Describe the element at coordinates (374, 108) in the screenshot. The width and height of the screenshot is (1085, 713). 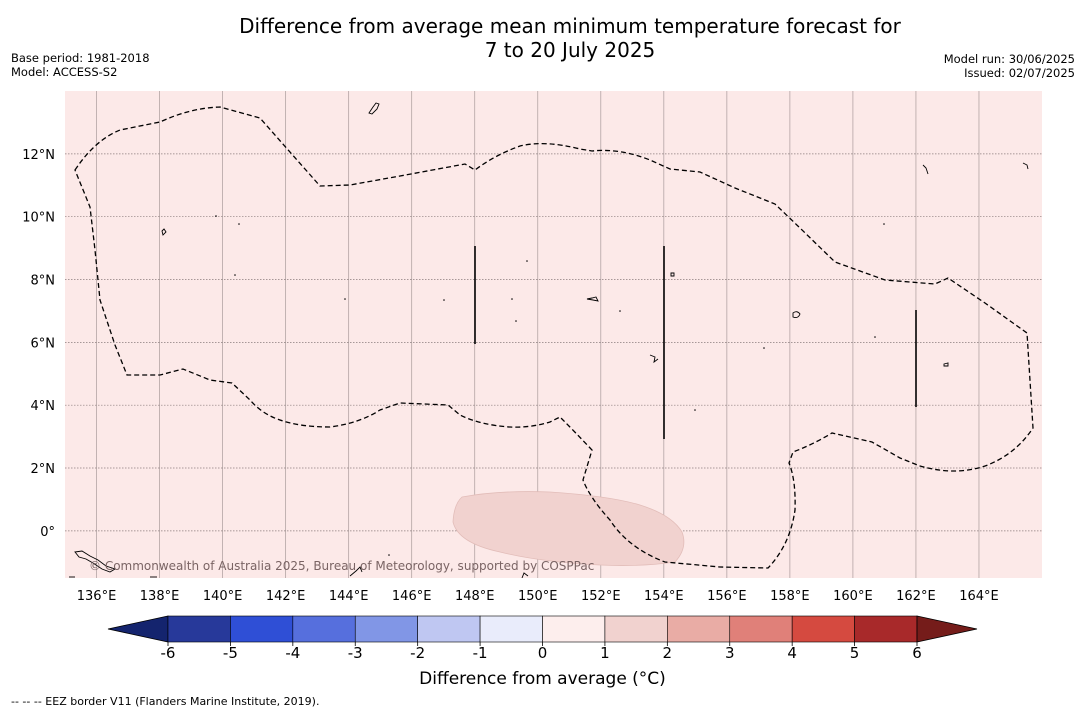
I see `island-guam` at that location.